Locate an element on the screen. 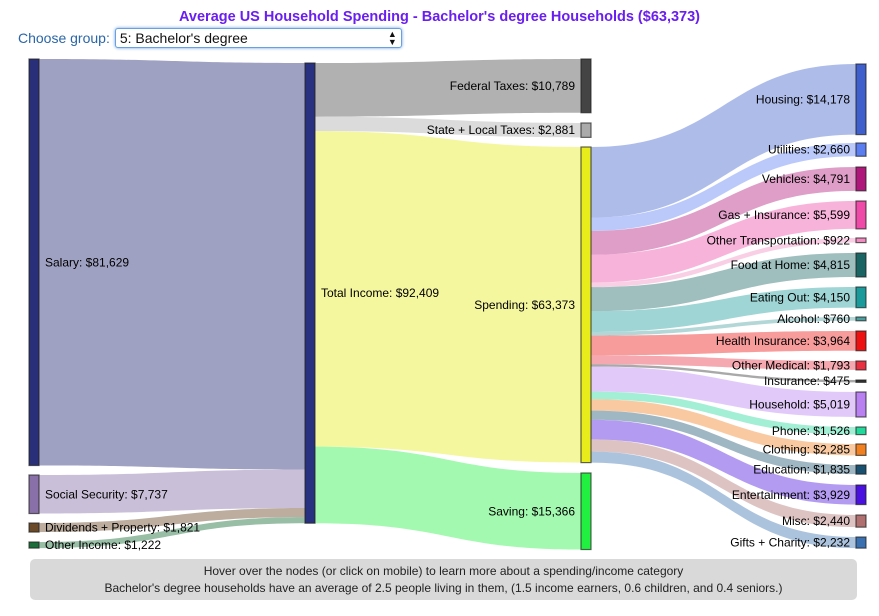 This screenshot has width=879, height=616. node-label-ins: Insurance: $475 is located at coordinates (807, 381).